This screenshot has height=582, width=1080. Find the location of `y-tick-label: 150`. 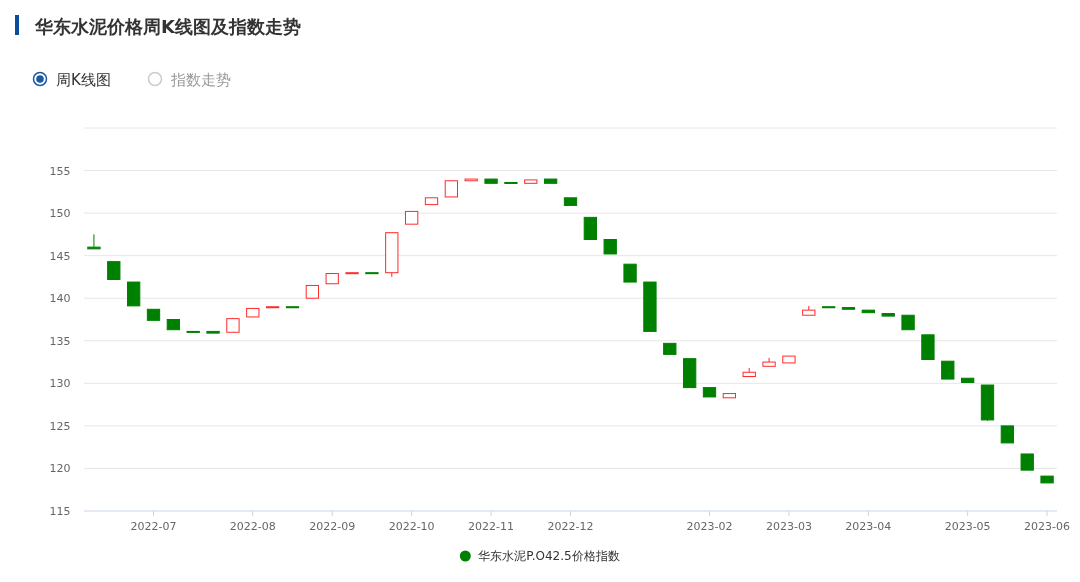

y-tick-label: 150 is located at coordinates (60, 214).